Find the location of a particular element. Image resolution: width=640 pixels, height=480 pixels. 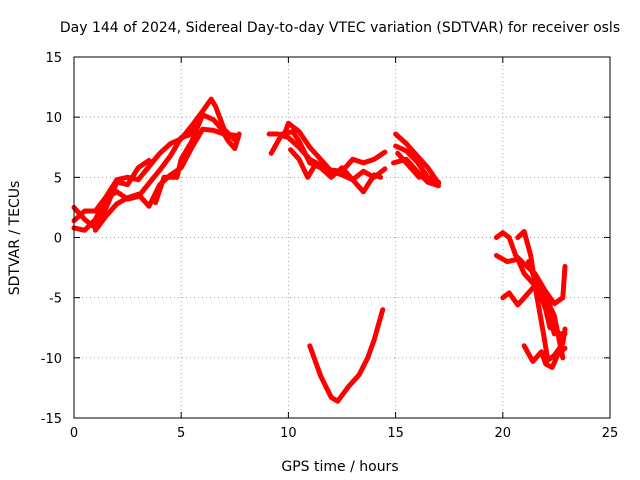

y-axis-label: SDTVAR / TECUs is located at coordinates (15, 238).